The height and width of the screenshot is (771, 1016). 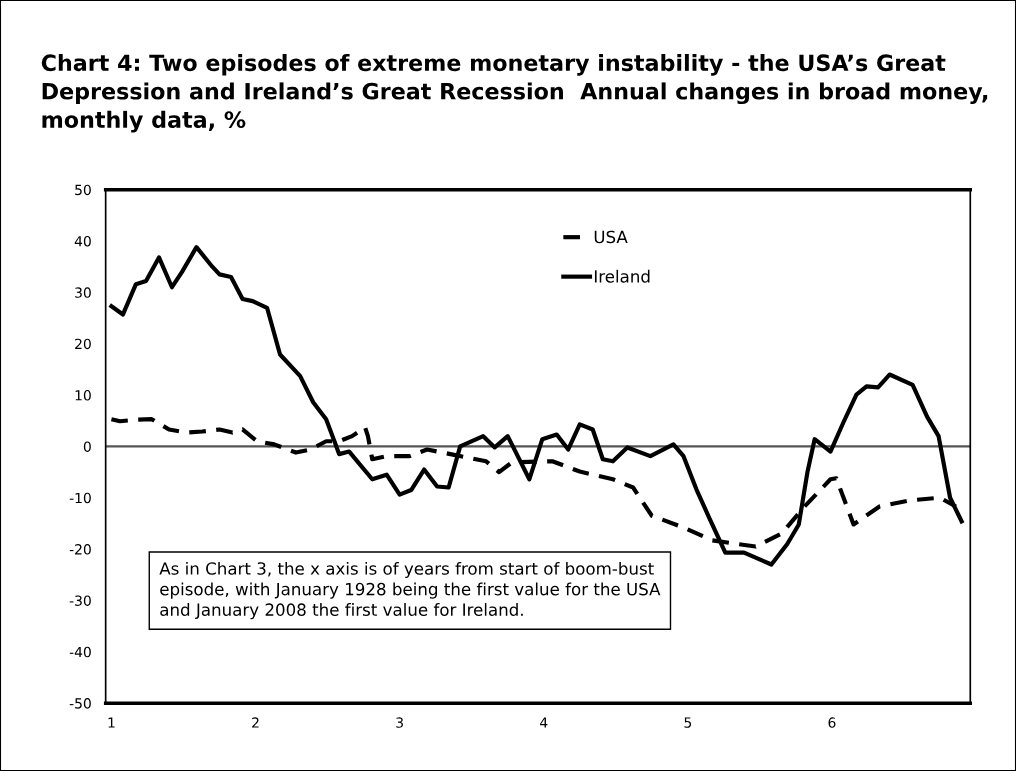 What do you see at coordinates (622, 276) in the screenshot?
I see `legend-label: Ireland` at bounding box center [622, 276].